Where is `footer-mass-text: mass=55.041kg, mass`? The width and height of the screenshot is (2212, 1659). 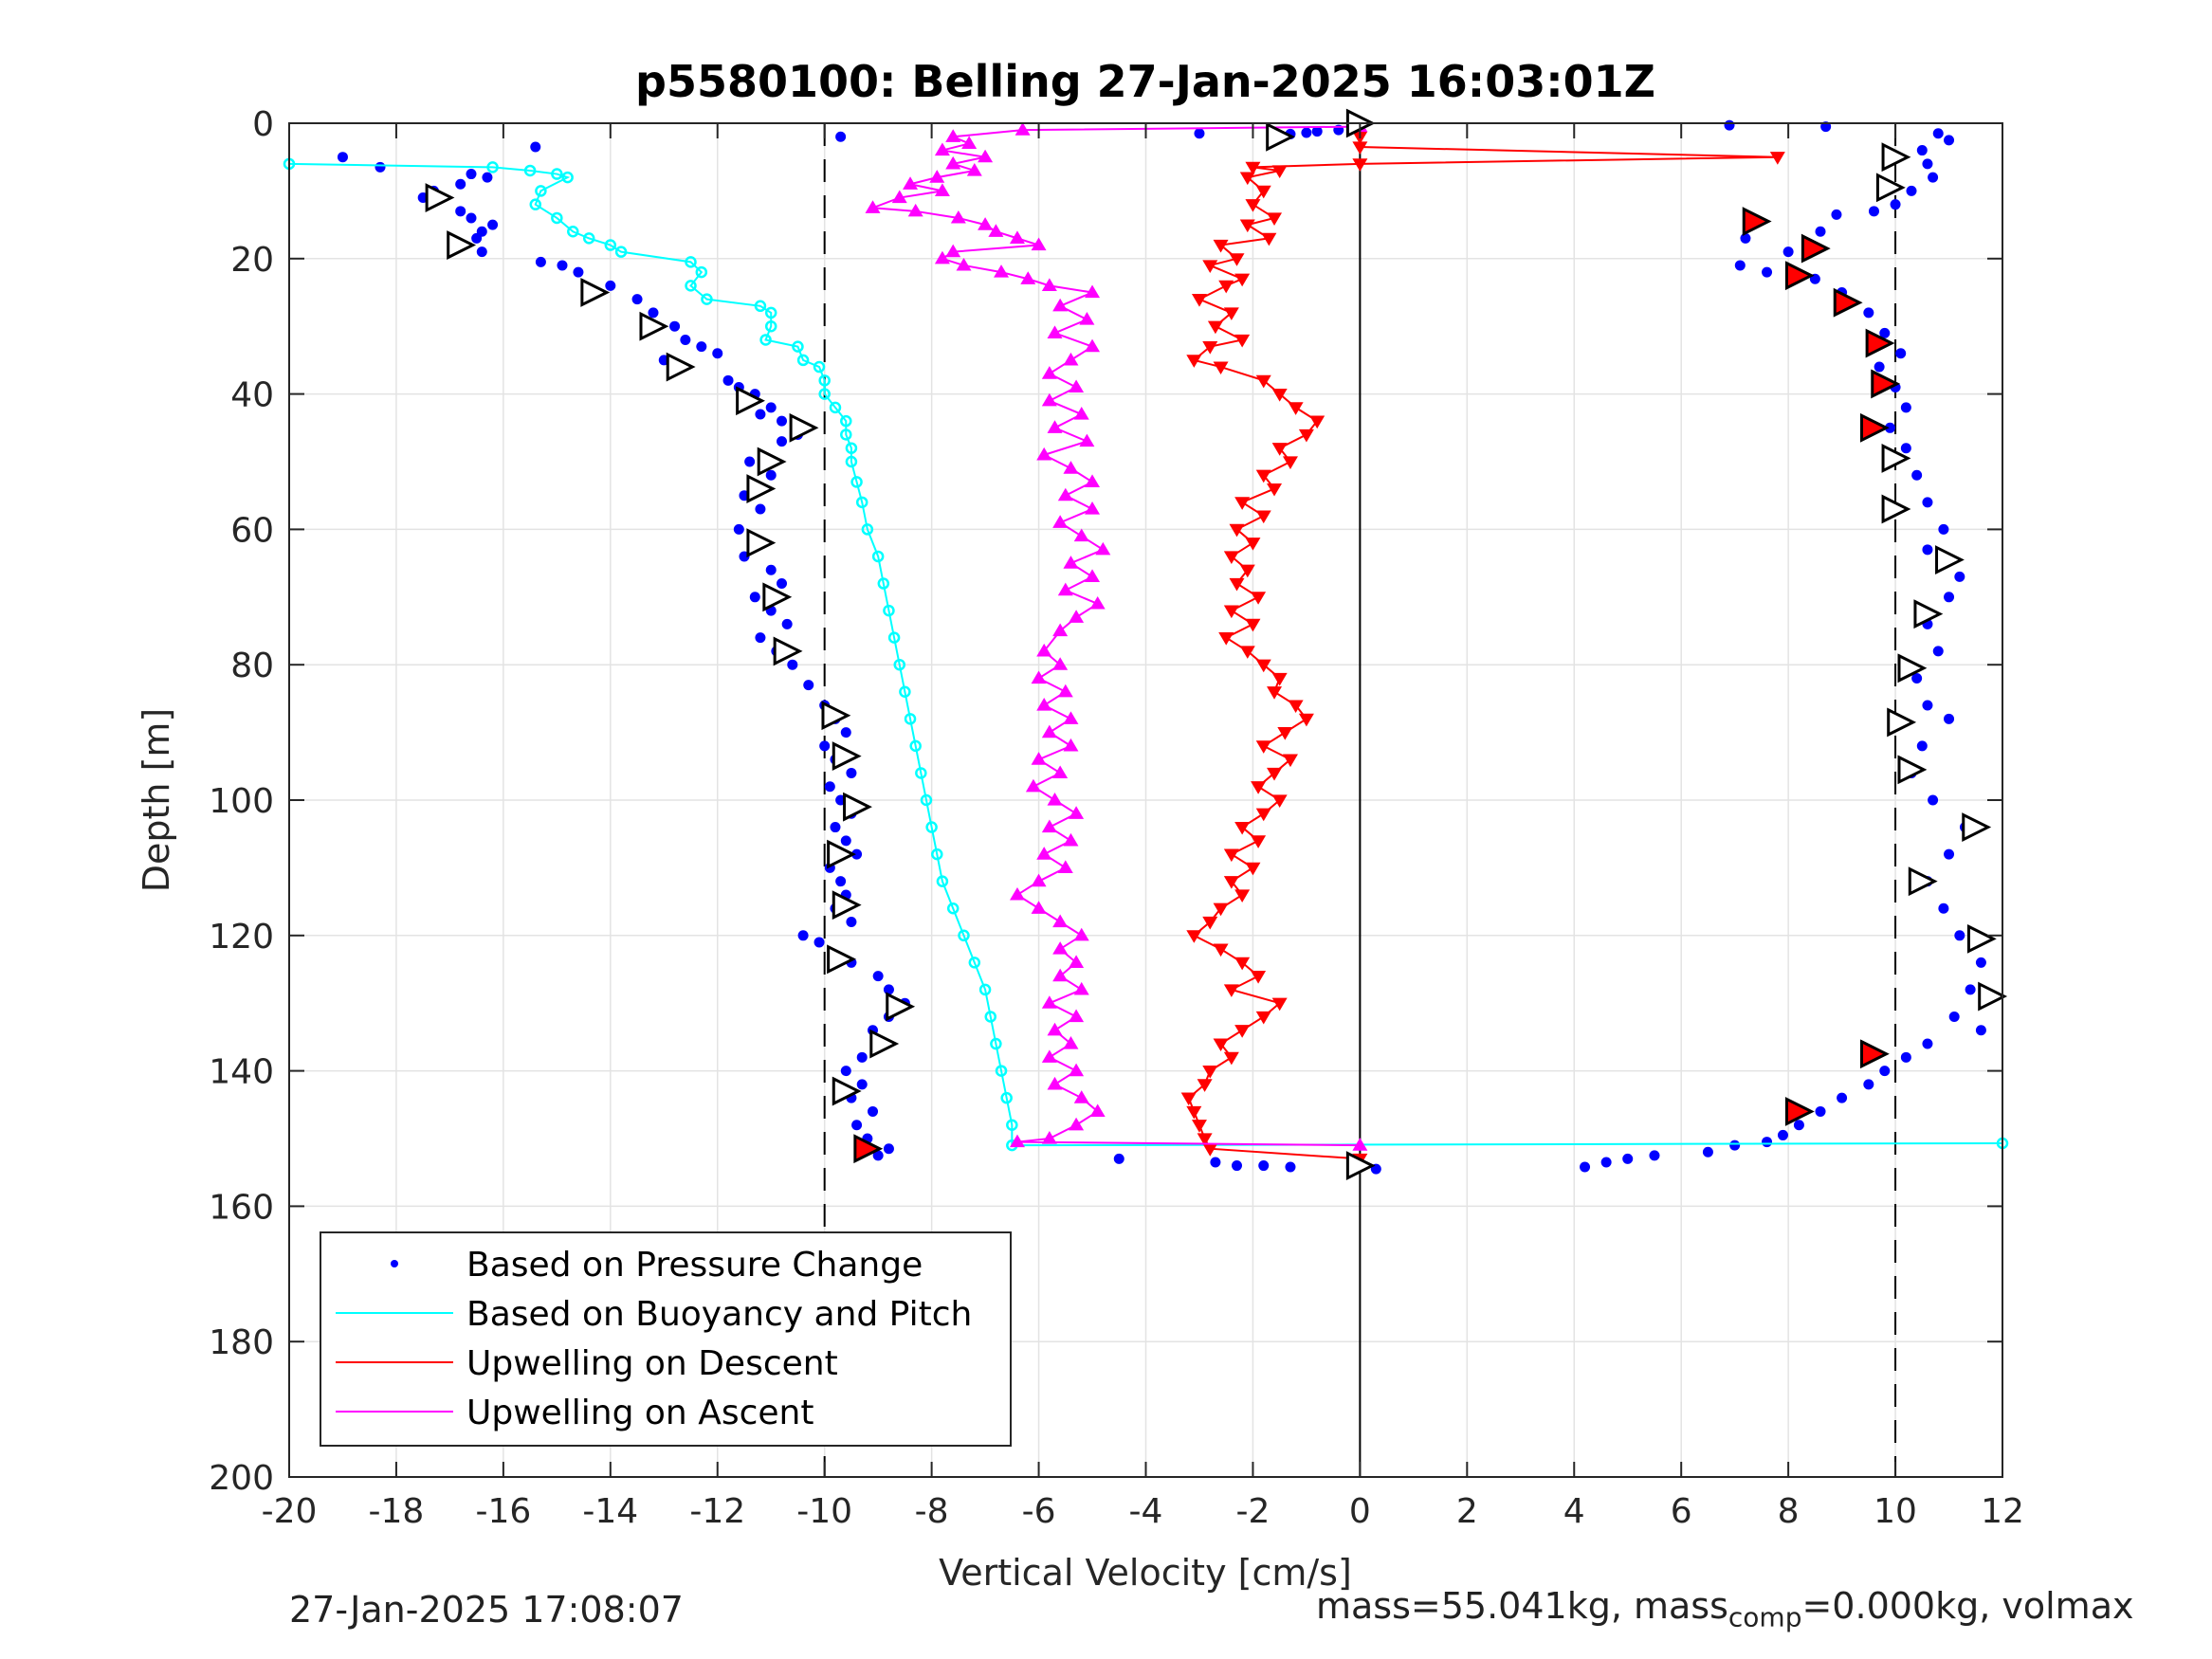
footer-mass-text: mass=55.041kg, mass is located at coordinates (1522, 1606).